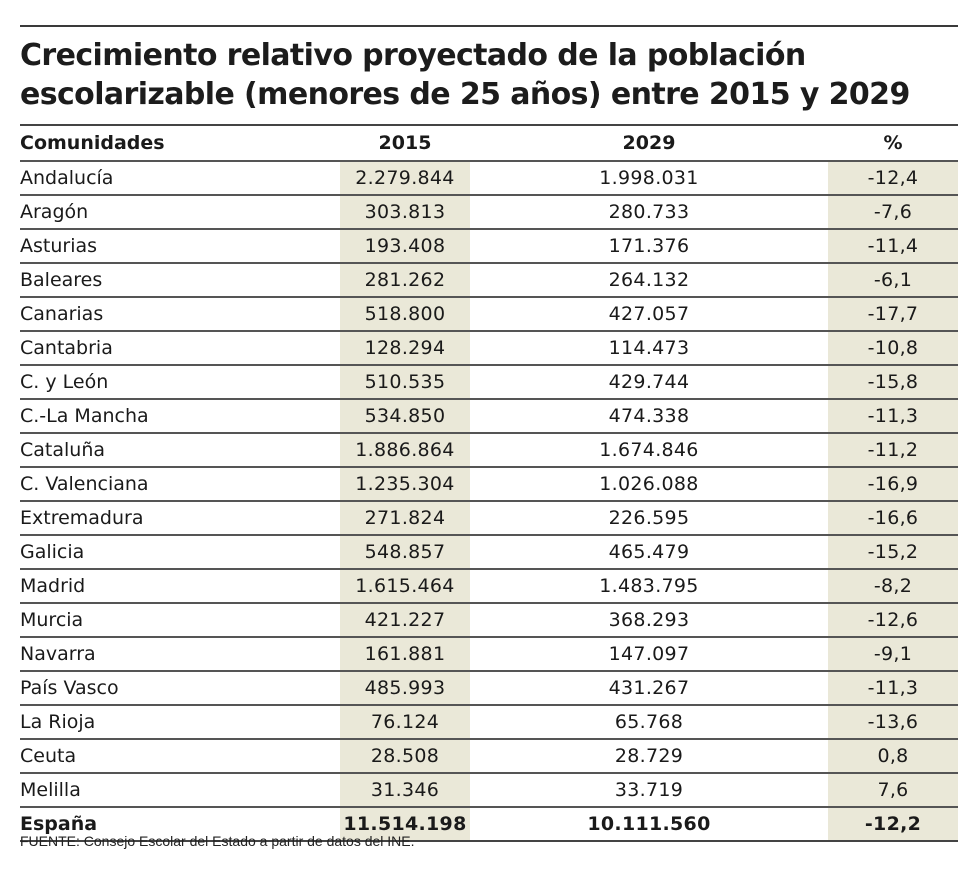 The image size is (980, 869). I want to click on value-percent: -11,2, so click(893, 449).